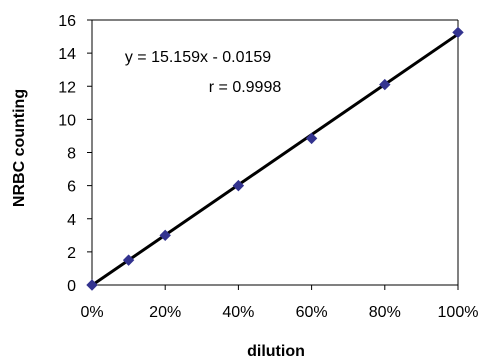 Image resolution: width=489 pixels, height=362 pixels. What do you see at coordinates (238, 312) in the screenshot?
I see `x-tick-label: 40%` at bounding box center [238, 312].